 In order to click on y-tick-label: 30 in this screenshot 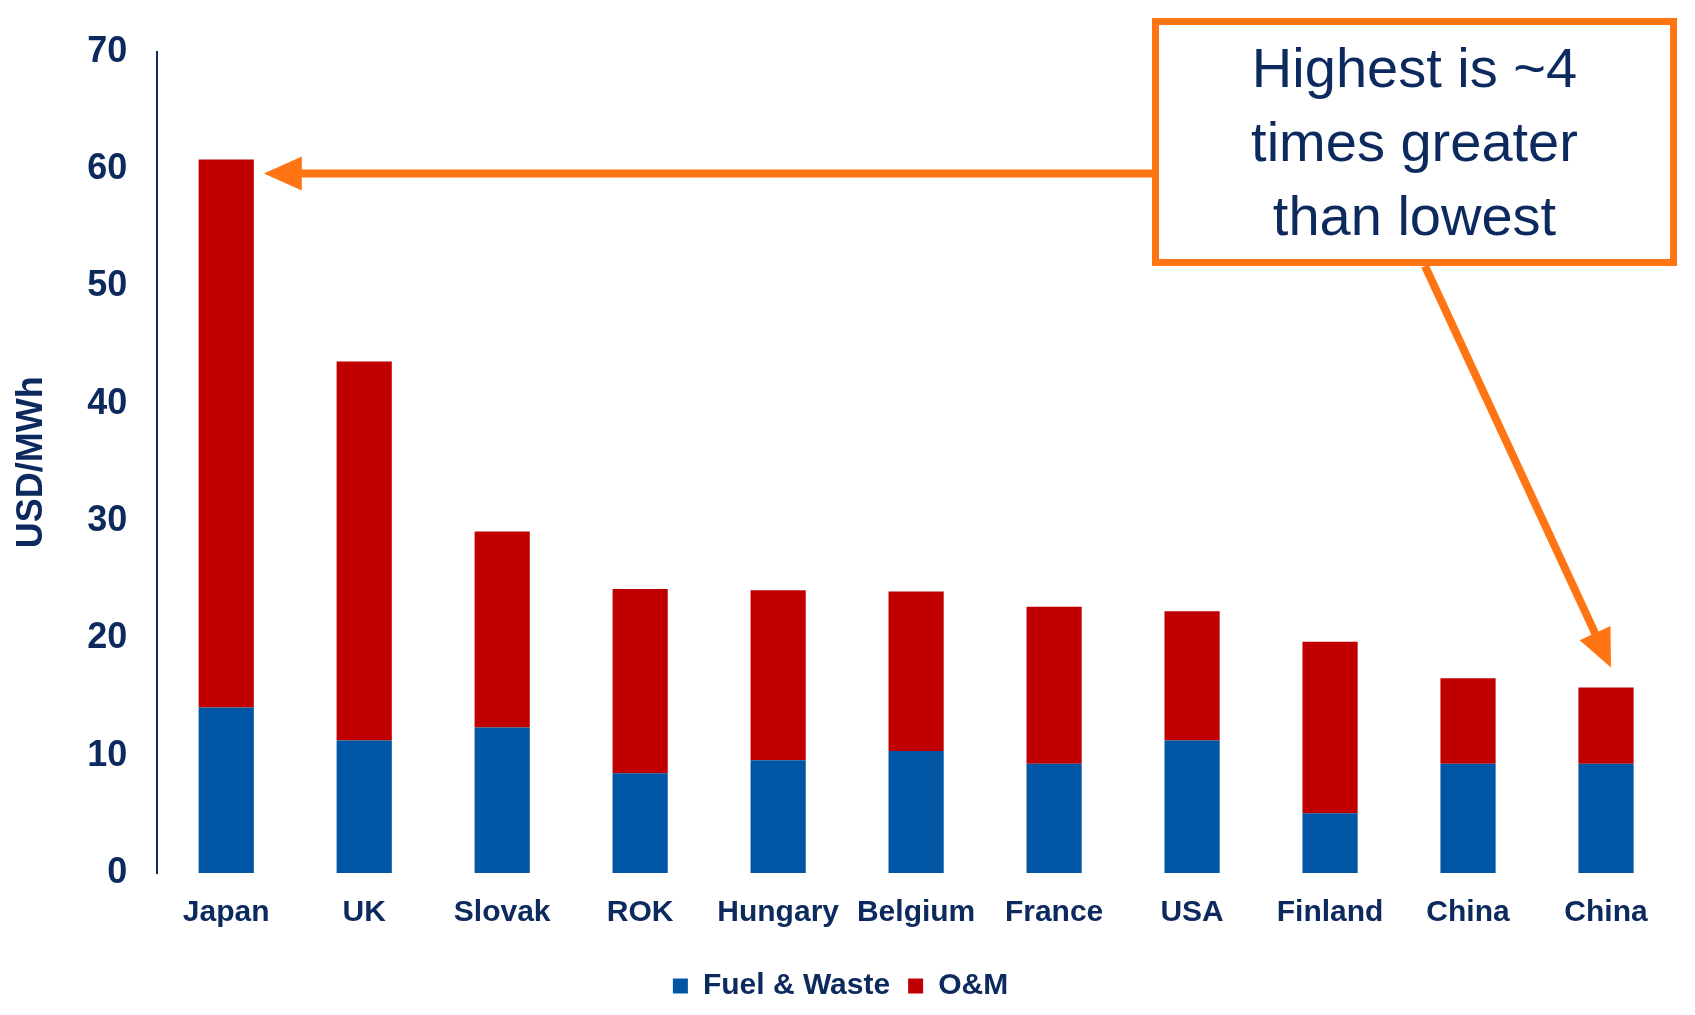, I will do `click(107, 518)`.